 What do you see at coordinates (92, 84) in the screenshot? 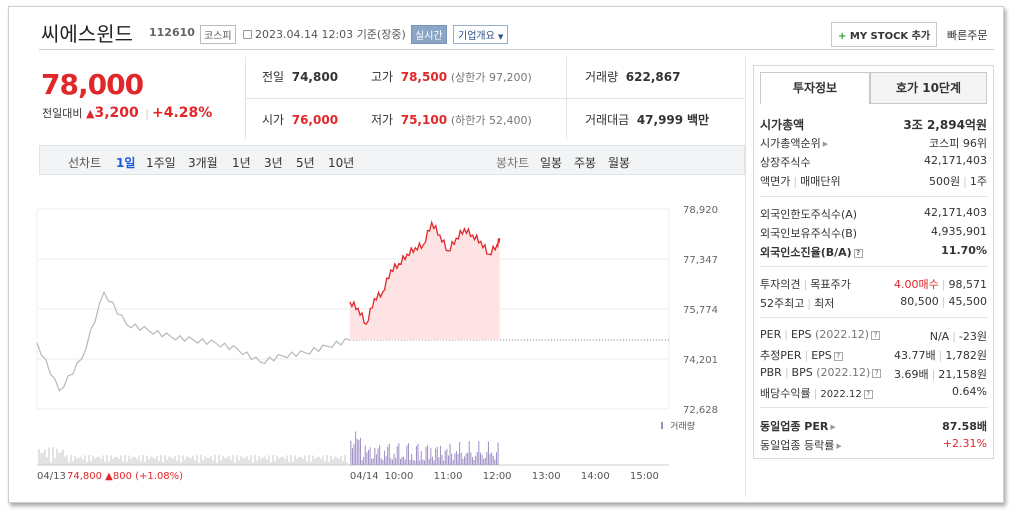
I see `current-price: 78,000` at bounding box center [92, 84].